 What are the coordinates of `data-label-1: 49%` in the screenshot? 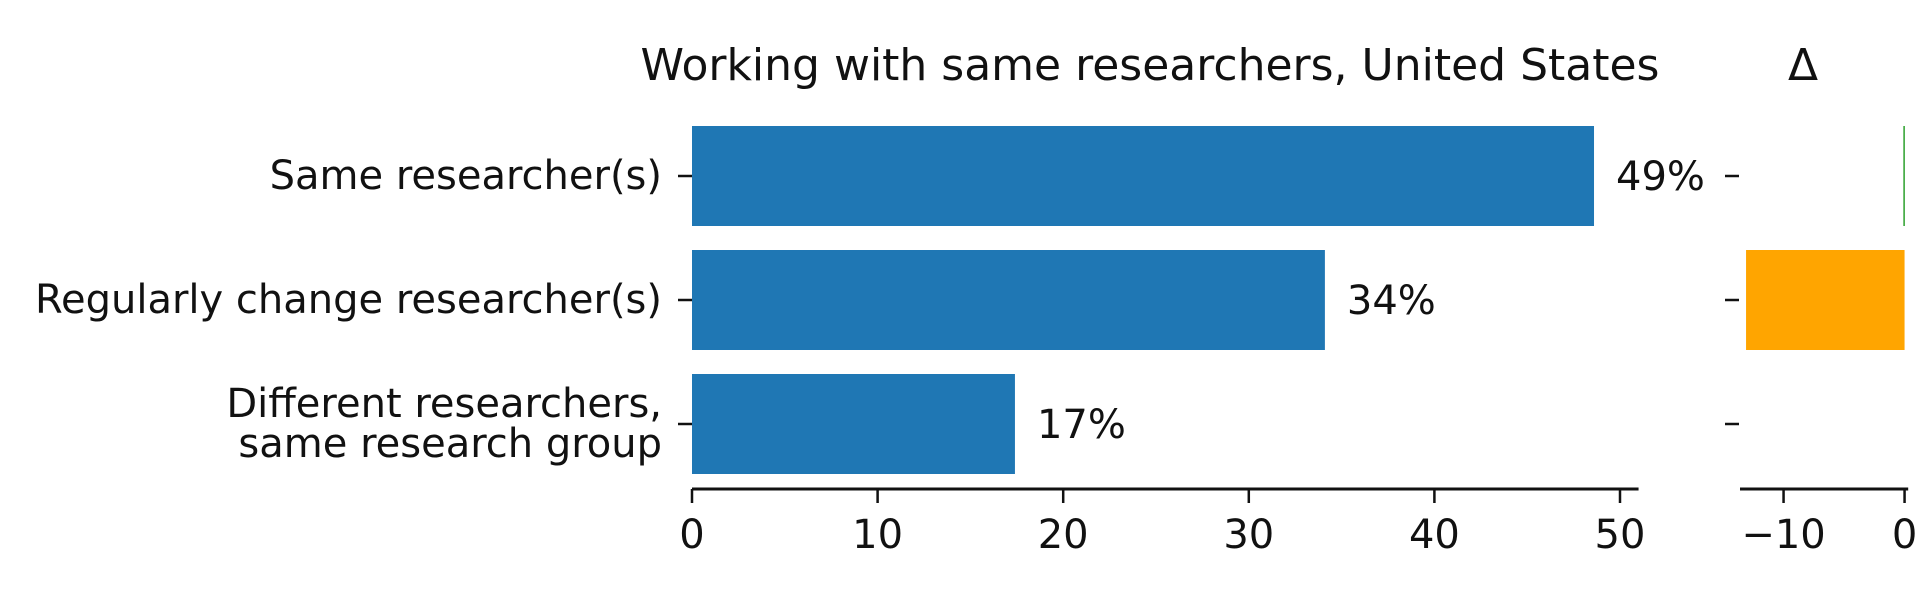 It's located at (1660, 177).